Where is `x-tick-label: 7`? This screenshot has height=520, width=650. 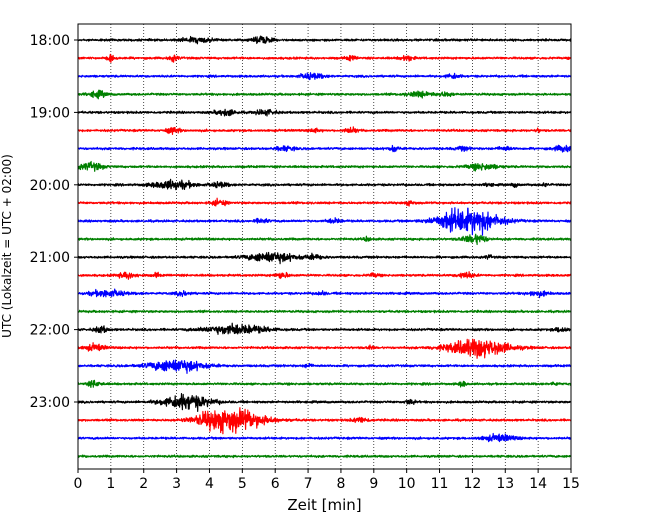 x-tick-label: 7 is located at coordinates (308, 484).